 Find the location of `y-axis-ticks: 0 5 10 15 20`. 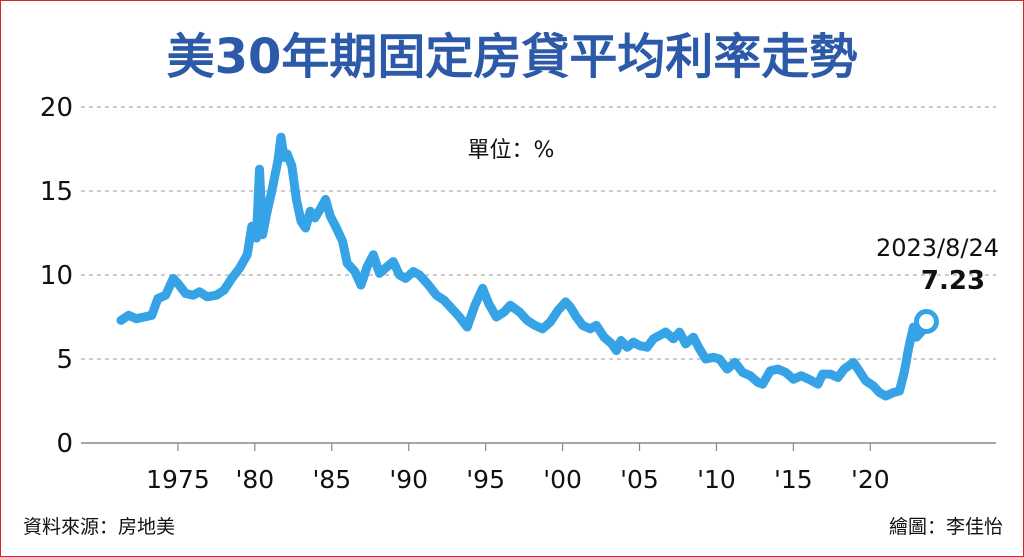

y-axis-ticks: 0 5 10 15 20 is located at coordinates (56, 276).